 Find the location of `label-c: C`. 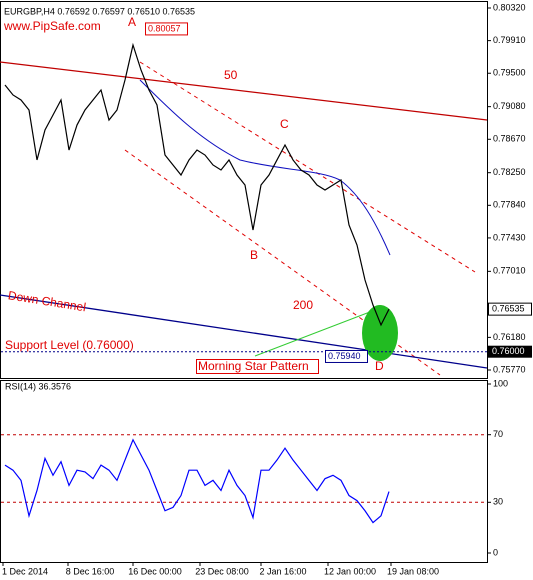

label-c: C is located at coordinates (284, 124).